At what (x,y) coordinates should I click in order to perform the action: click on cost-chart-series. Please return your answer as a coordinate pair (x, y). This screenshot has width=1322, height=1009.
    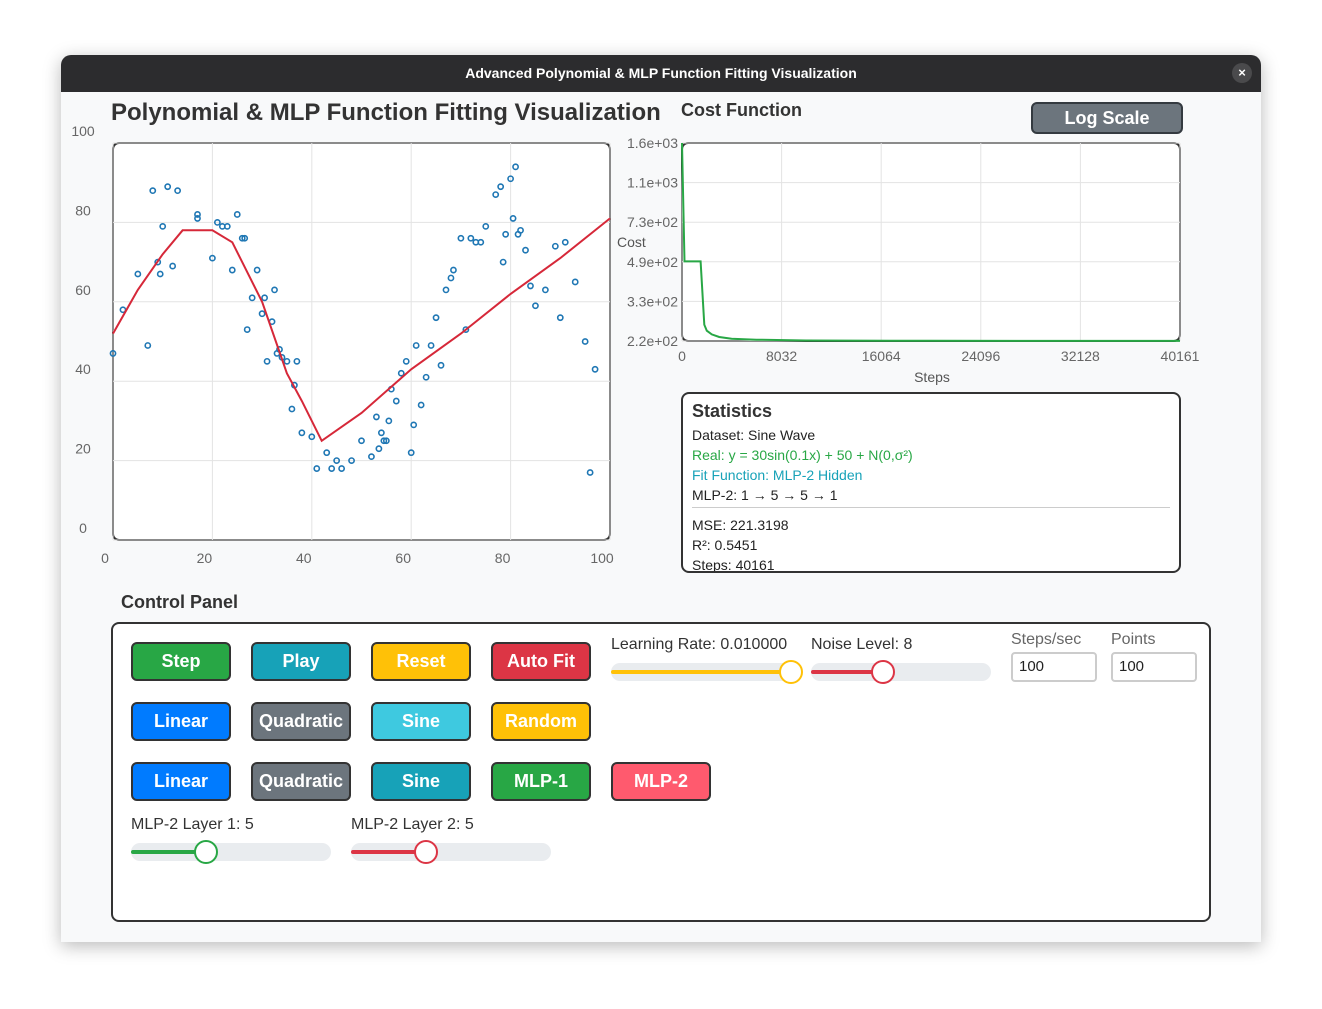
    Looking at the image, I should click on (930, 242).